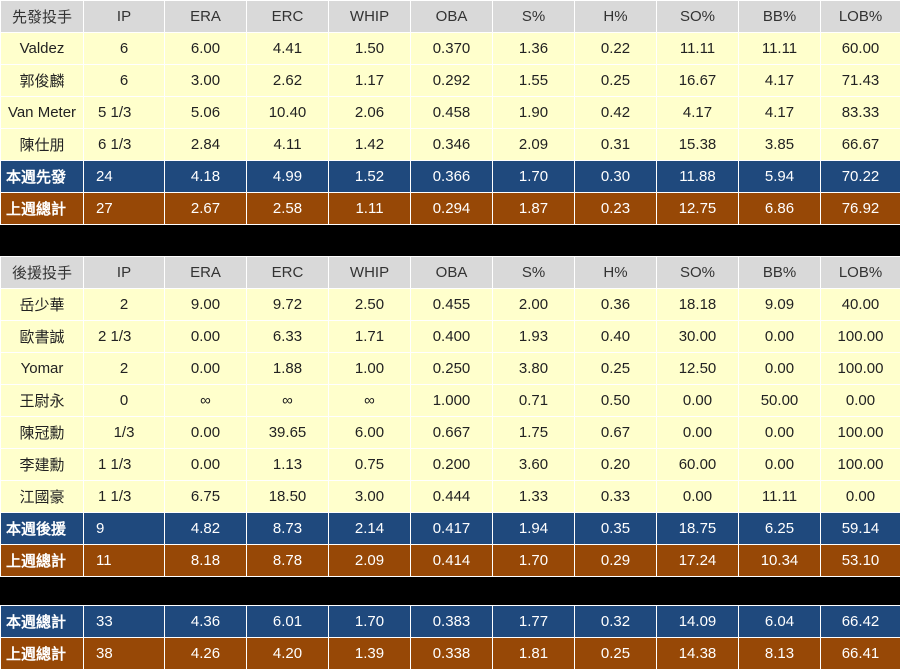  What do you see at coordinates (288, 465) in the screenshot?
I see `stat-cell: 1.13` at bounding box center [288, 465].